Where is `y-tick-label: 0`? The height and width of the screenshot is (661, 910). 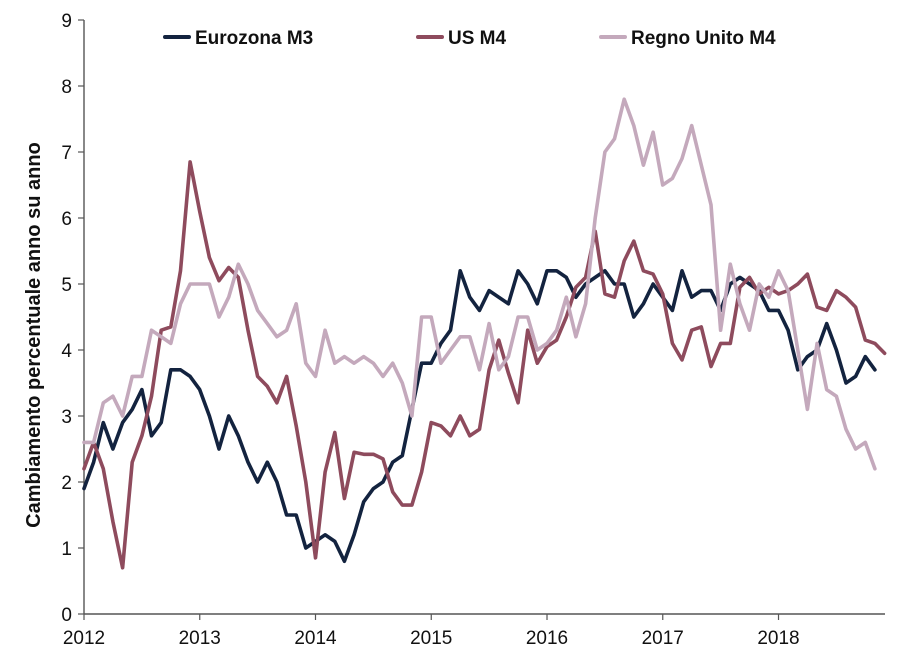 y-tick-label: 0 is located at coordinates (66, 615).